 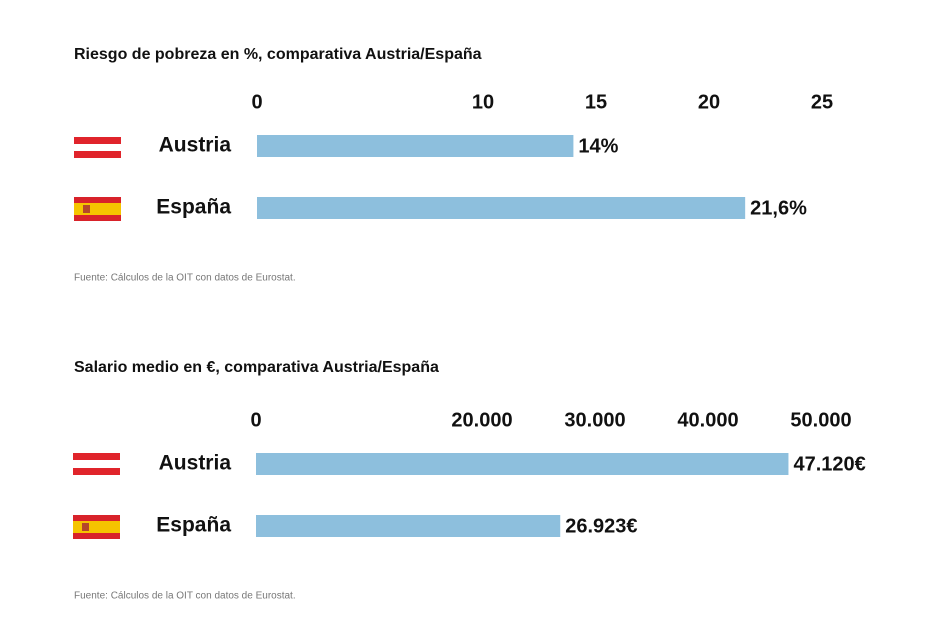 What do you see at coordinates (822, 102) in the screenshot?
I see `x-tick-label: 25` at bounding box center [822, 102].